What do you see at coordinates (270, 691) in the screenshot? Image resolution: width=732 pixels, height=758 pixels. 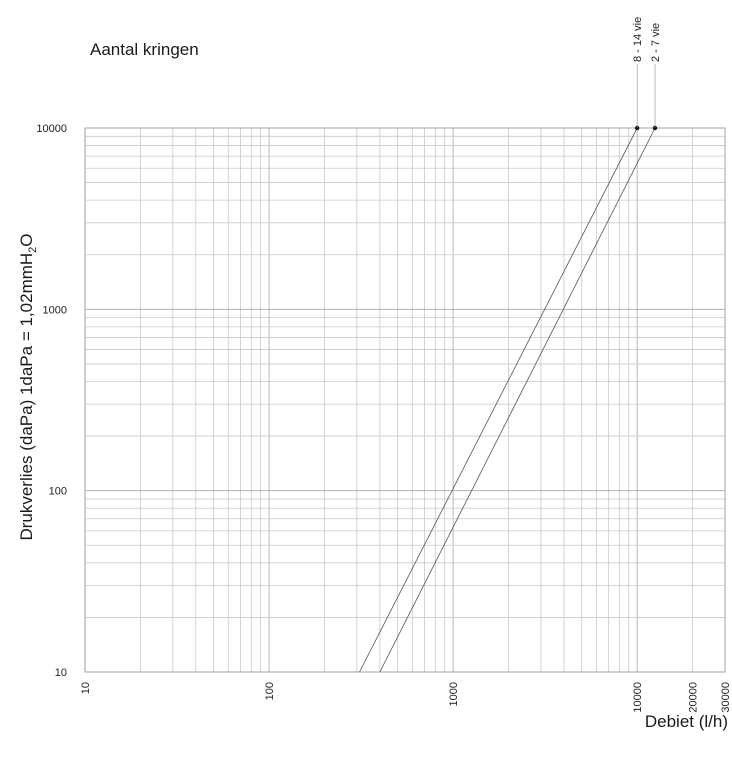 I see `x-tick-label: 100` at bounding box center [270, 691].